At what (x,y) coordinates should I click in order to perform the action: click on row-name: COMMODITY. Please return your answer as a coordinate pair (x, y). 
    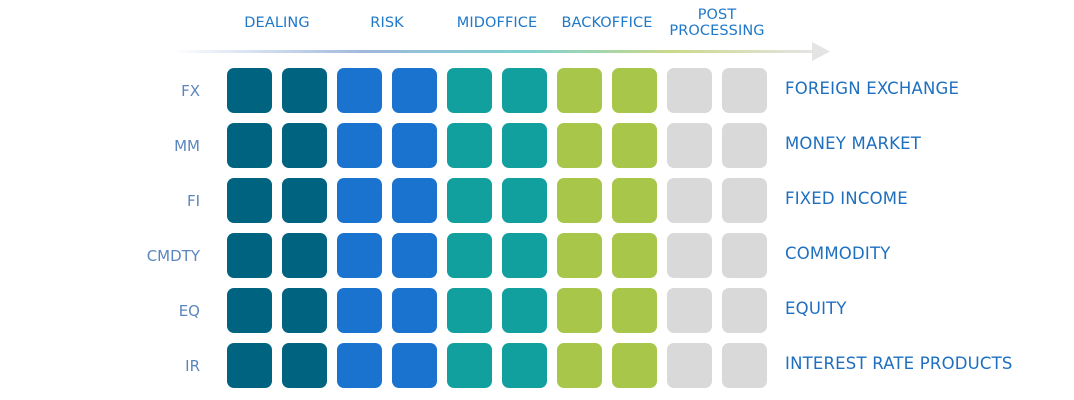
    Looking at the image, I should click on (838, 253).